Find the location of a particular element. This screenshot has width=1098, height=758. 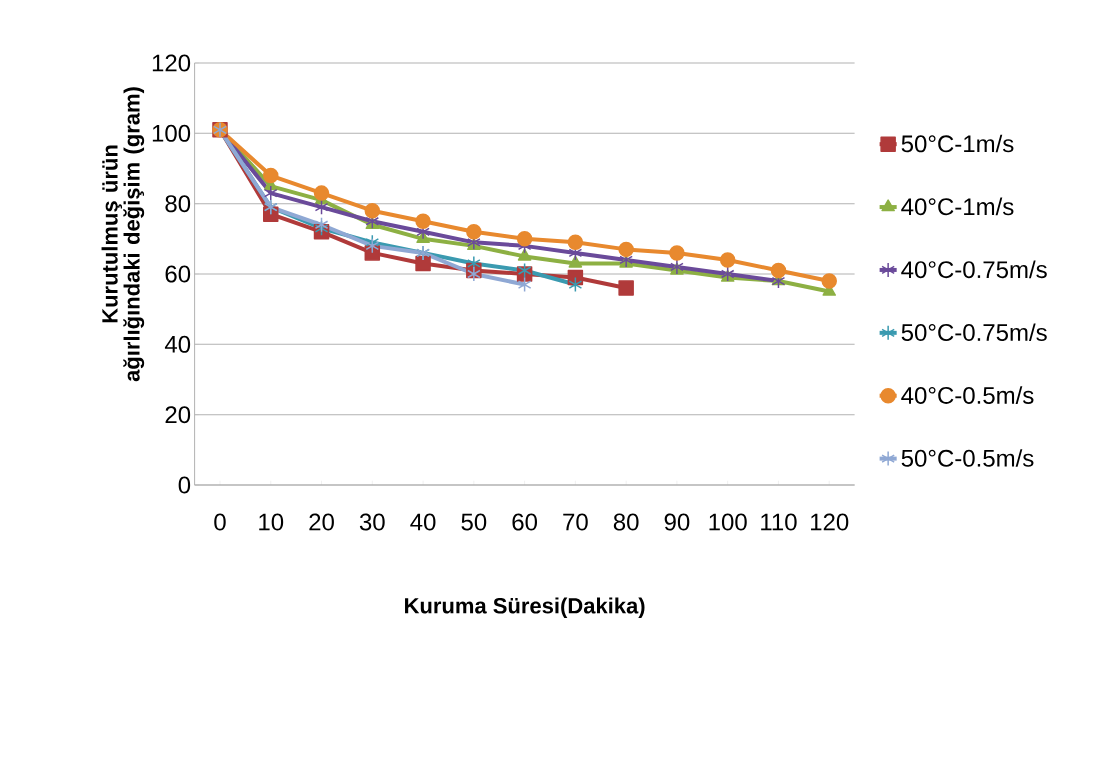

x-tick-label: 30 is located at coordinates (372, 522).